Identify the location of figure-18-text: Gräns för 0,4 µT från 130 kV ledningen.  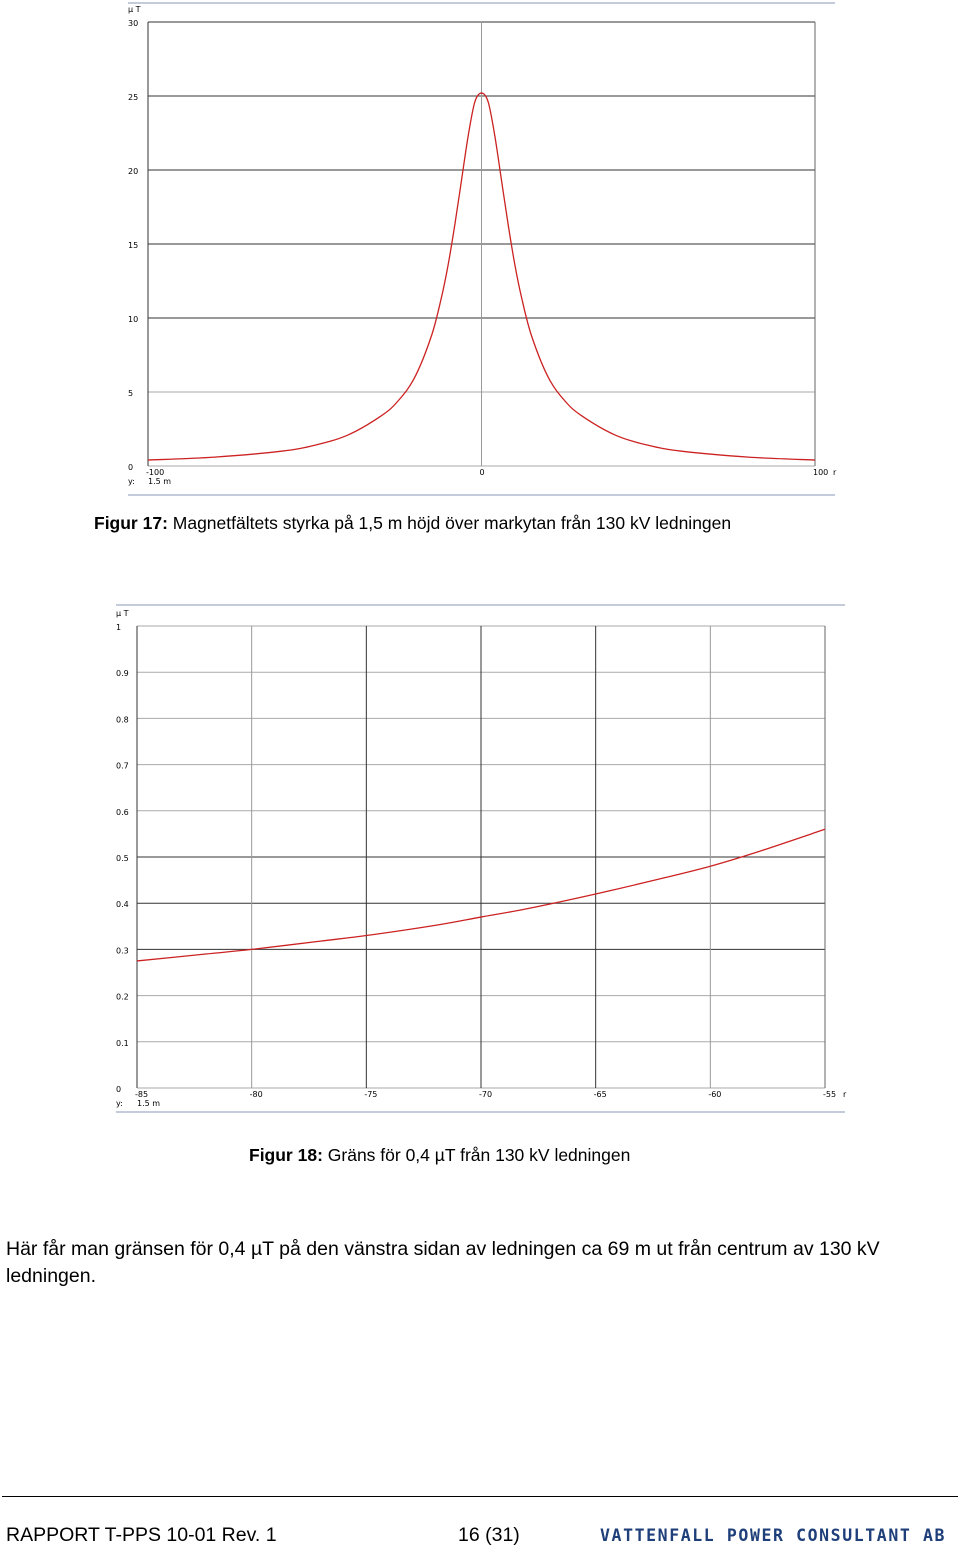
(476, 1155).